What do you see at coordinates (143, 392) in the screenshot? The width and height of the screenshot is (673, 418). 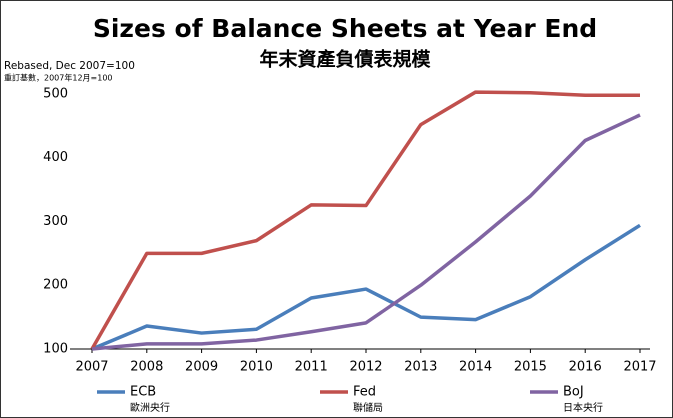 I see `legend-label: ECB` at bounding box center [143, 392].